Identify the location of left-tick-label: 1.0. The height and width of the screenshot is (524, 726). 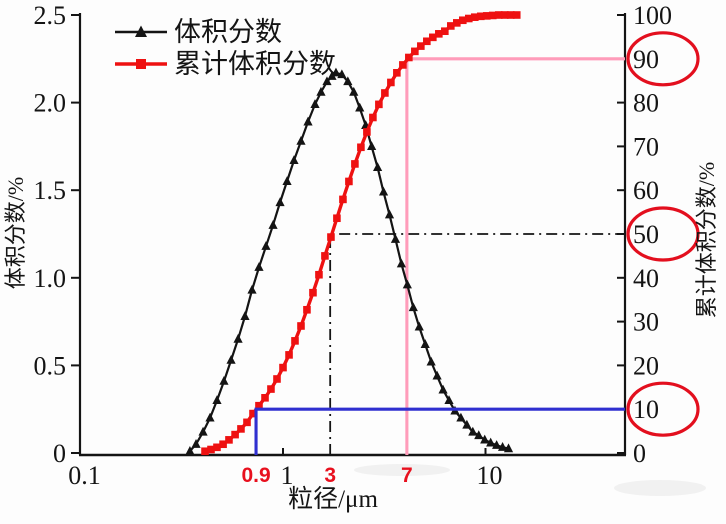
(50, 278).